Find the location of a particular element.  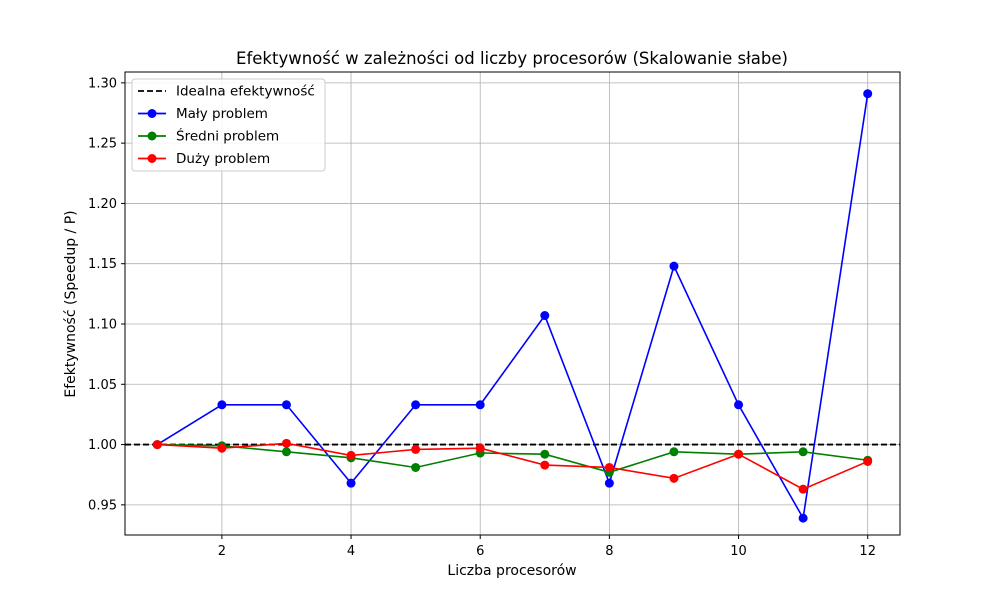

y-tick-label: 1.20 is located at coordinates (102, 204).